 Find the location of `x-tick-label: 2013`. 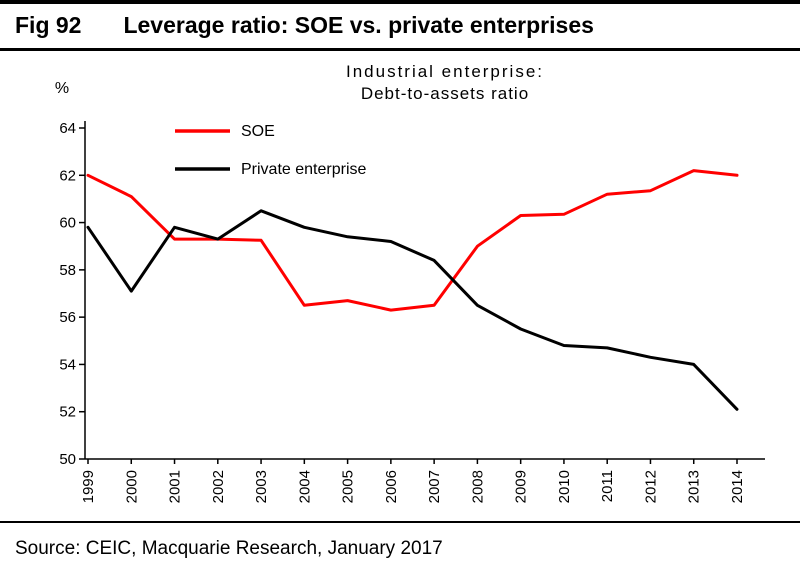

x-tick-label: 2013 is located at coordinates (694, 486).